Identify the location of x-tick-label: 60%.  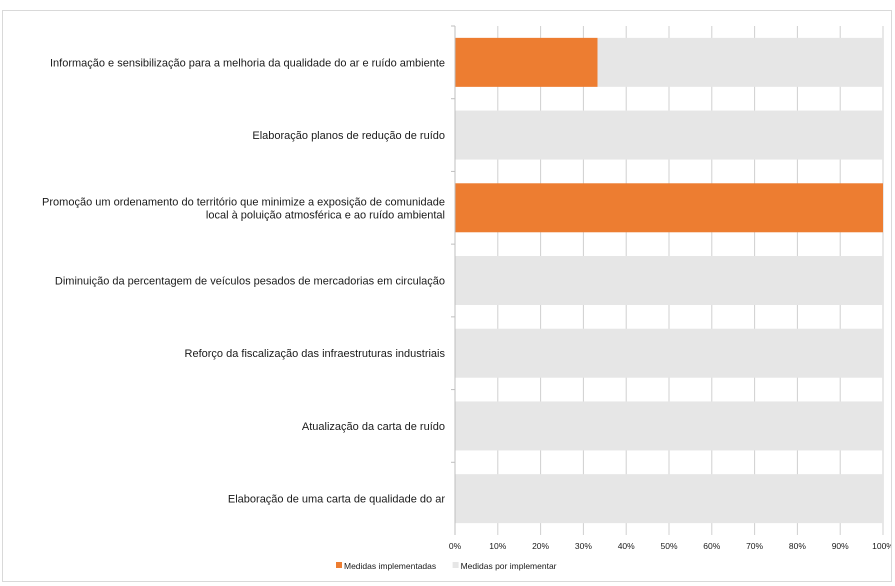
(711, 546).